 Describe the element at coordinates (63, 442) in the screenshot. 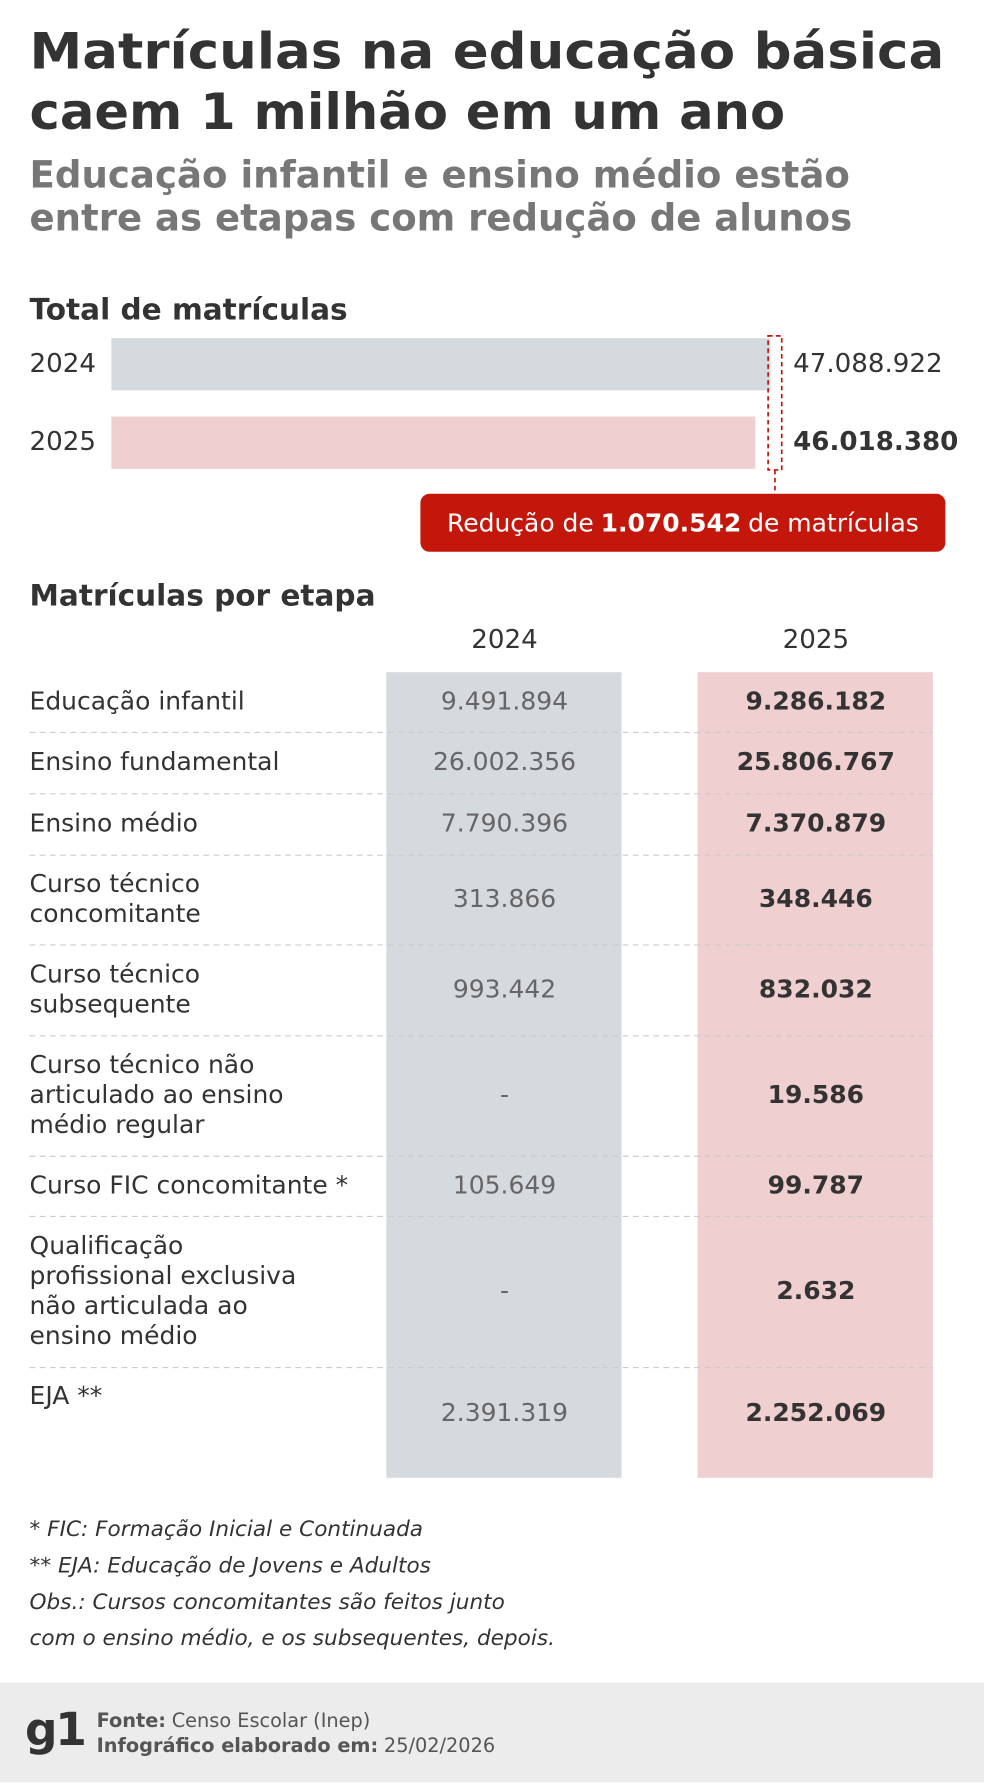

I see `bar-category: 2025` at that location.